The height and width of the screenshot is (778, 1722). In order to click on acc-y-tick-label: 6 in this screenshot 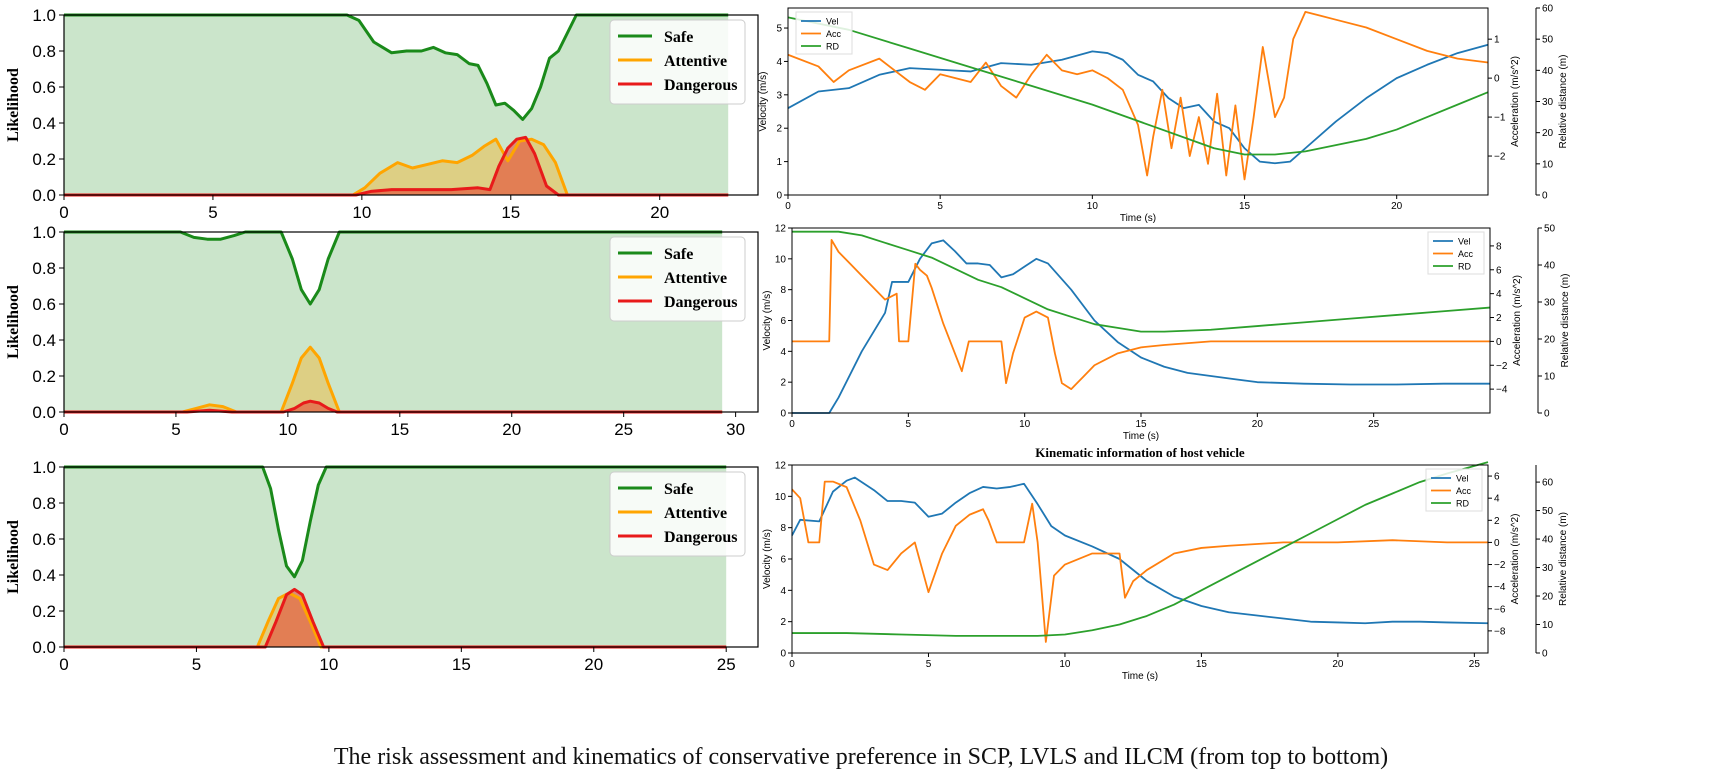, I will do `click(1499, 270)`.